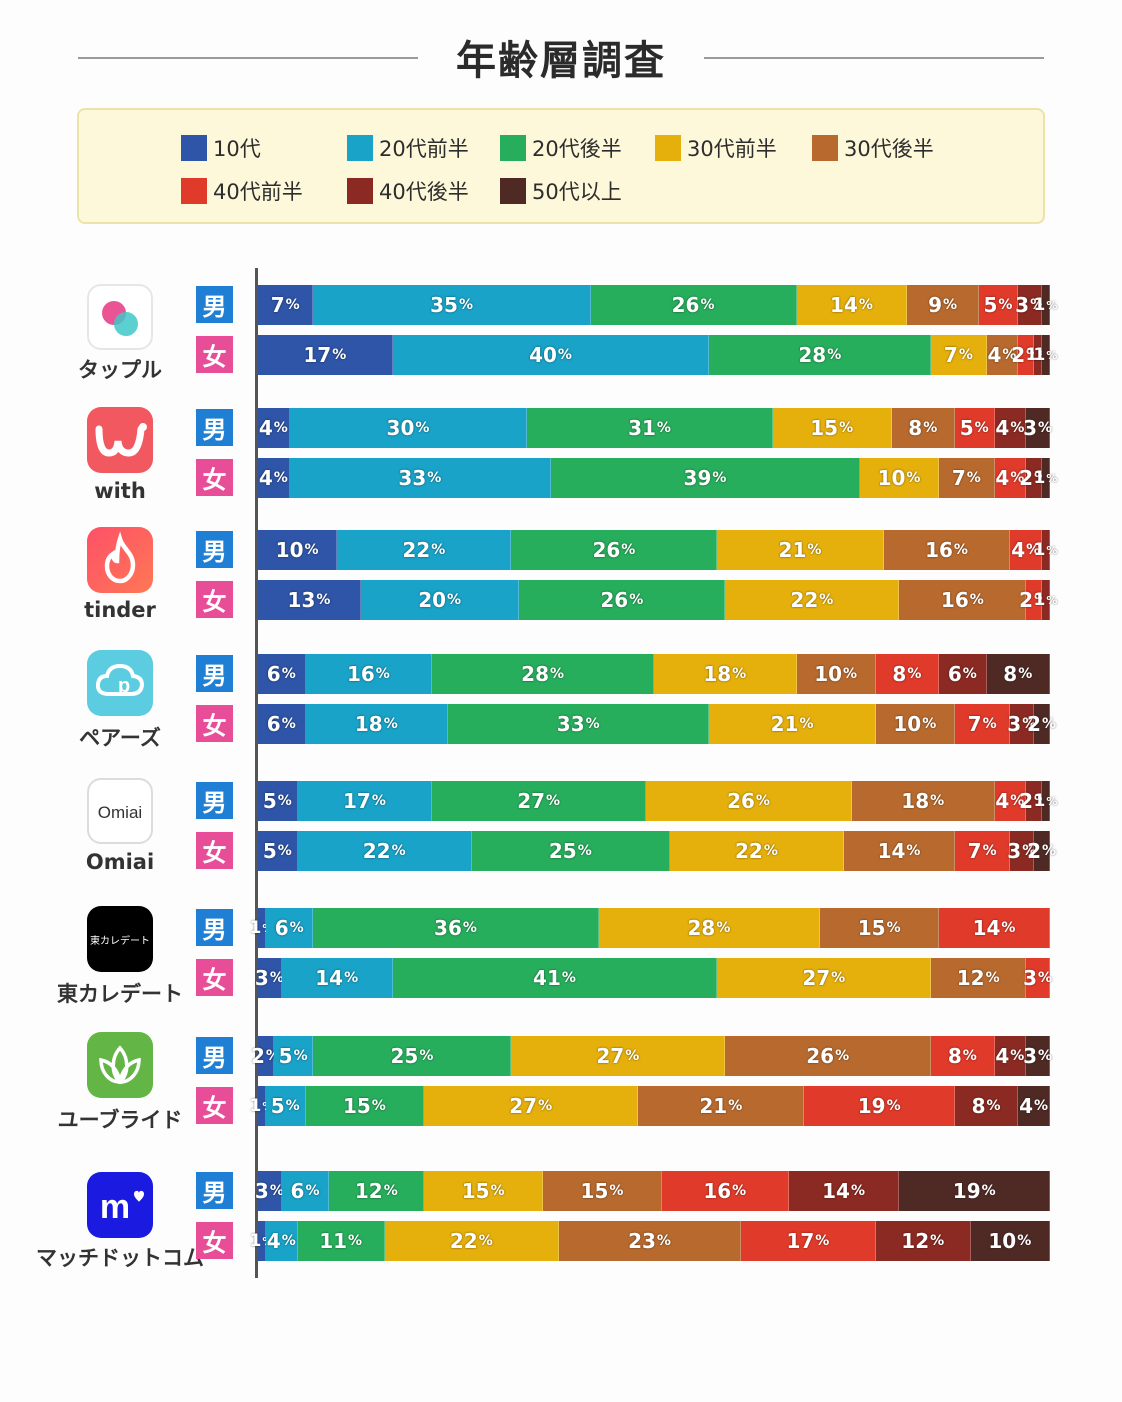 The width and height of the screenshot is (1122, 1402). What do you see at coordinates (950, 355) in the screenshot?
I see `data-label: 7` at bounding box center [950, 355].